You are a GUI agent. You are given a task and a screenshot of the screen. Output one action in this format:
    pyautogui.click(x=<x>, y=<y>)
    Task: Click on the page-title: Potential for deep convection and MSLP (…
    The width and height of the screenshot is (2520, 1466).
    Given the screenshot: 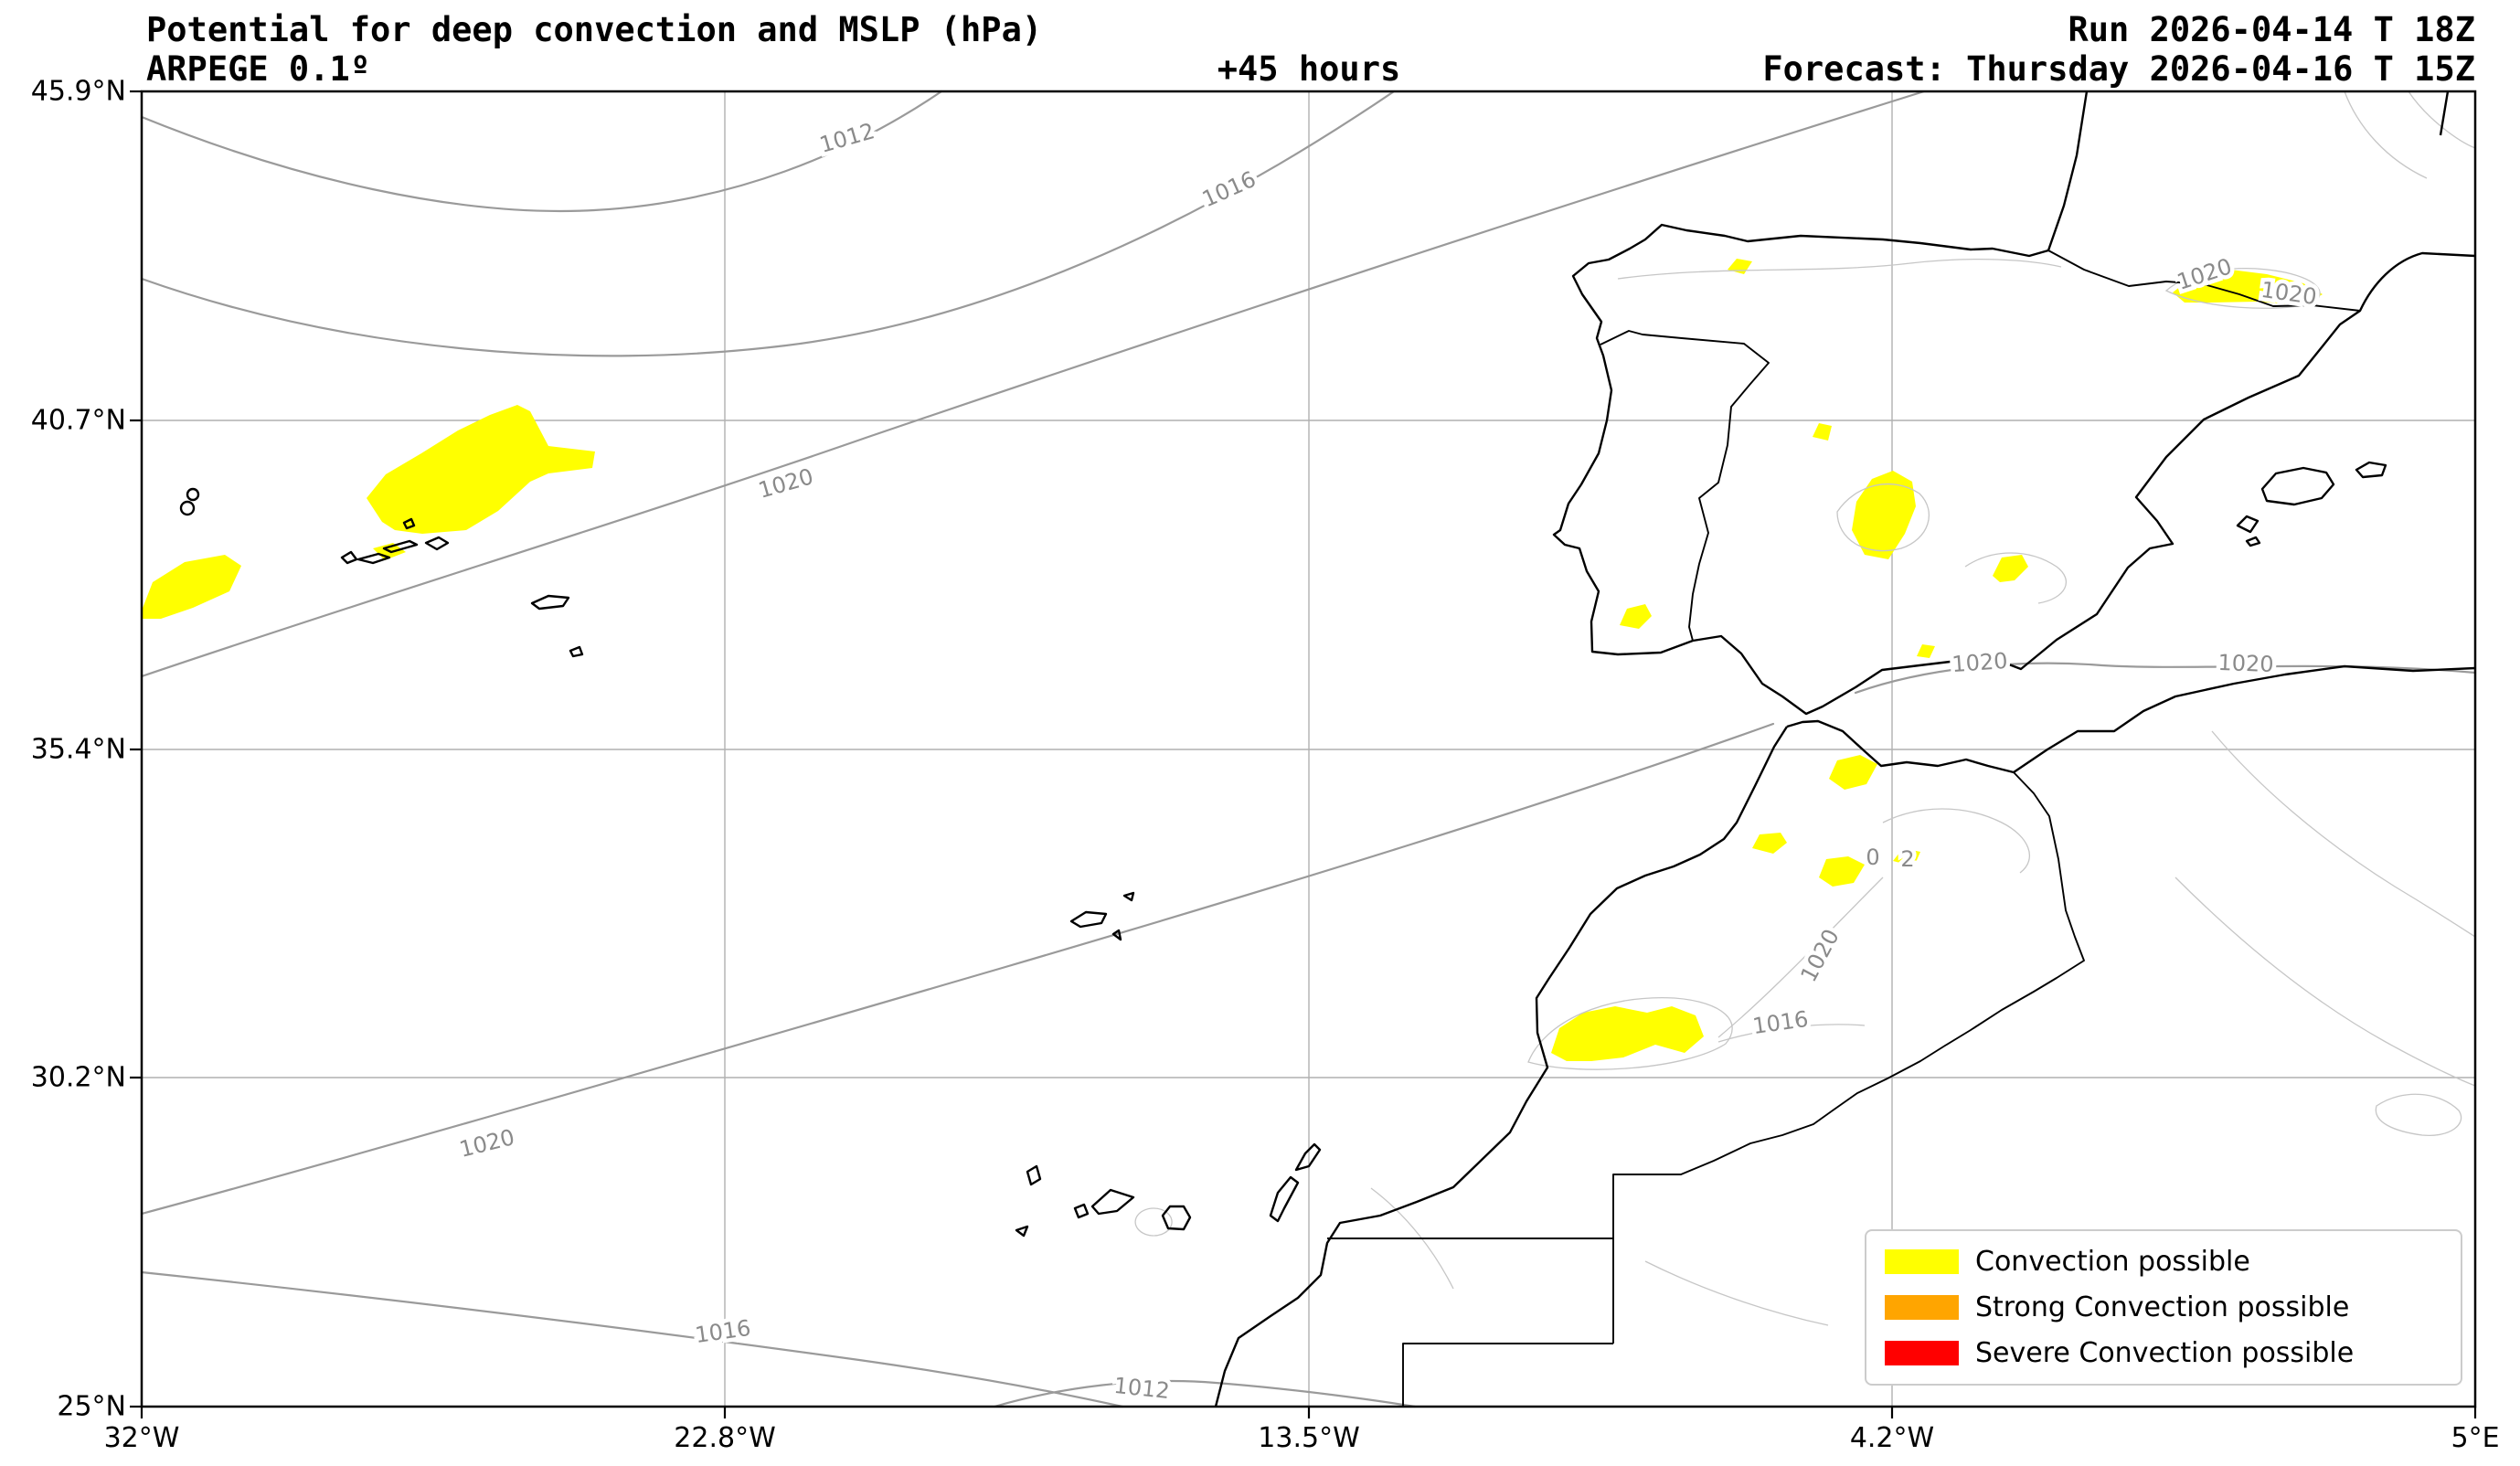 What is the action you would take?
    pyautogui.click(x=594, y=30)
    